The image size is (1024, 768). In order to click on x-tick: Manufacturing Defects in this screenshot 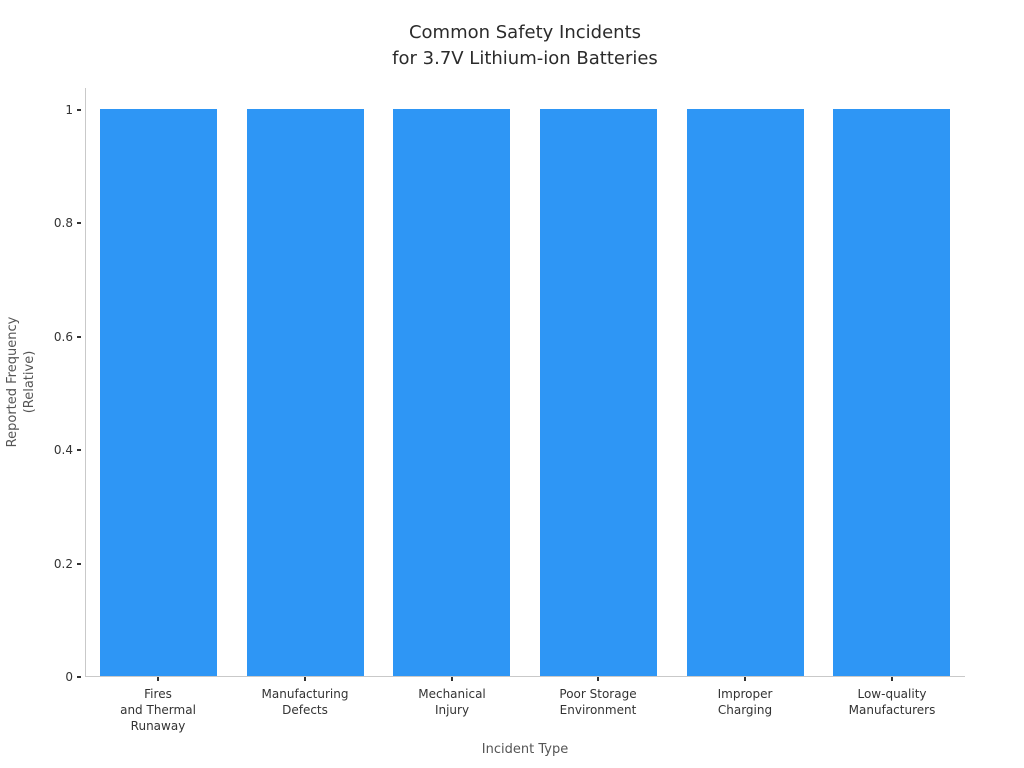, I will do `click(305, 697)`.